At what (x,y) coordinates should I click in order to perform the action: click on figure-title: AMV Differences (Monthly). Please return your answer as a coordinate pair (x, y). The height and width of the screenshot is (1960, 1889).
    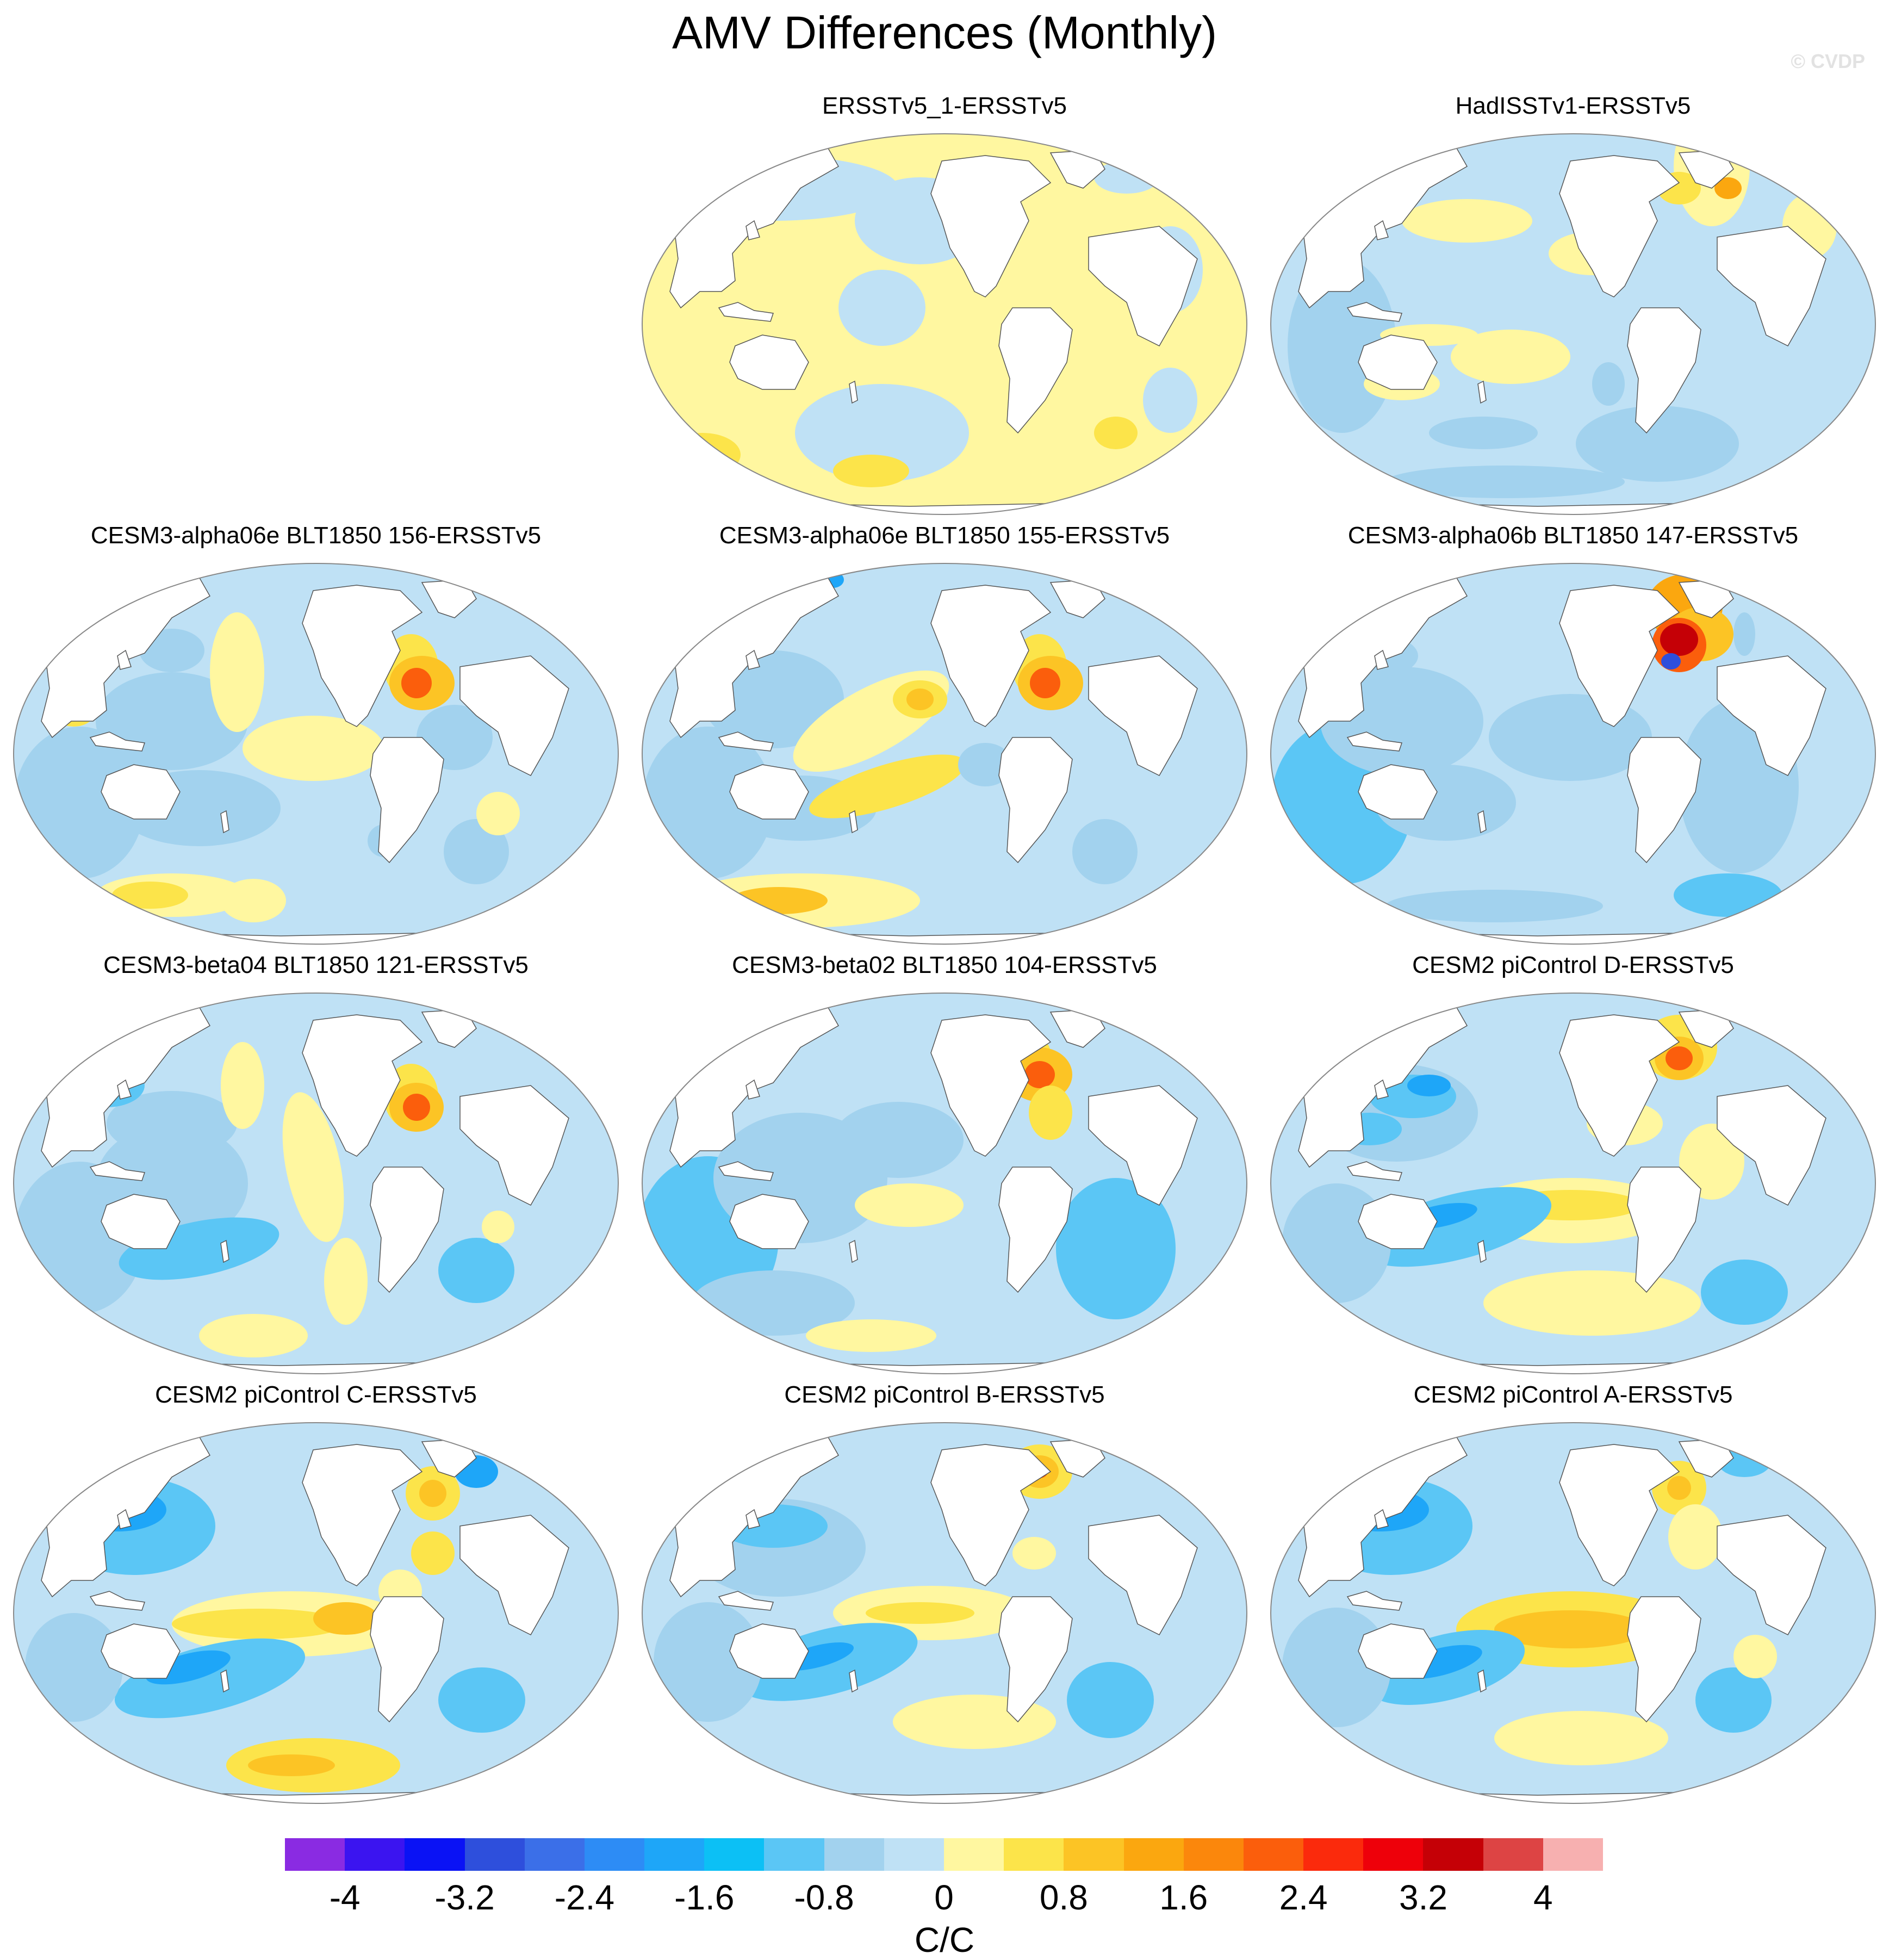
    Looking at the image, I should click on (944, 32).